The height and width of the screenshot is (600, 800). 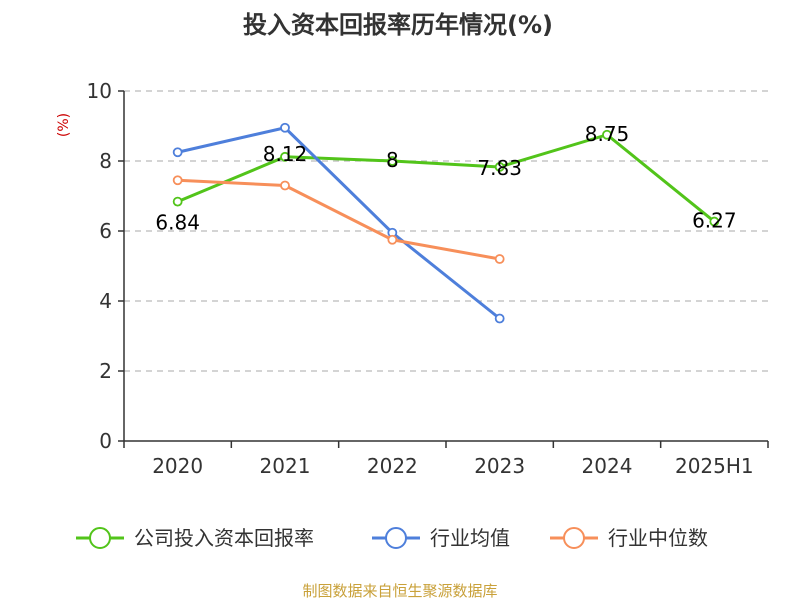 I want to click on y-tick-label: 4, so click(x=105, y=301).